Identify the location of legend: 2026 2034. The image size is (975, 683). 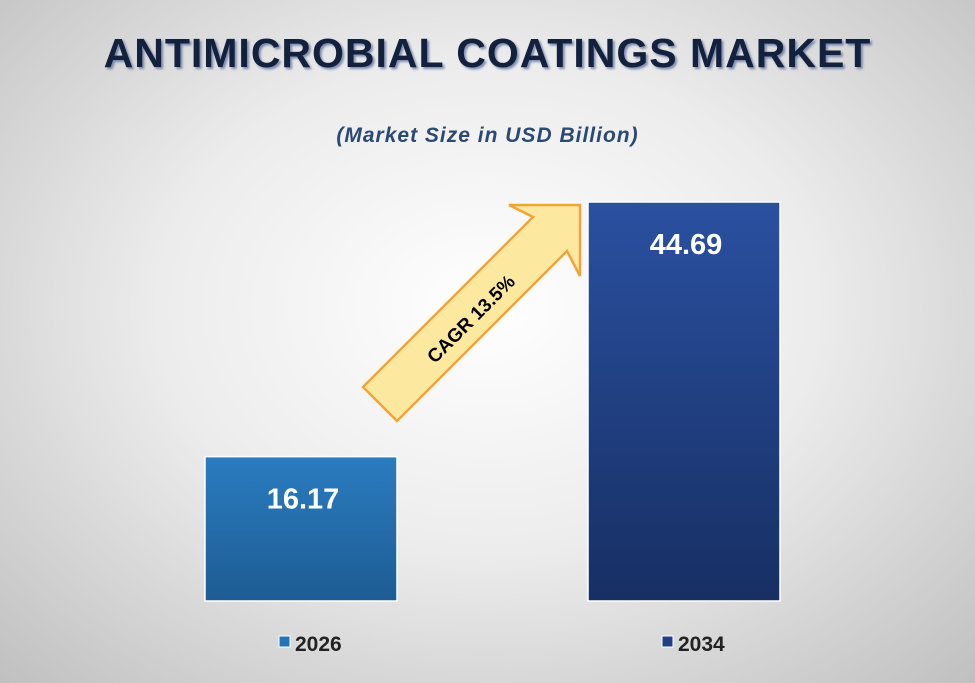
(501, 644).